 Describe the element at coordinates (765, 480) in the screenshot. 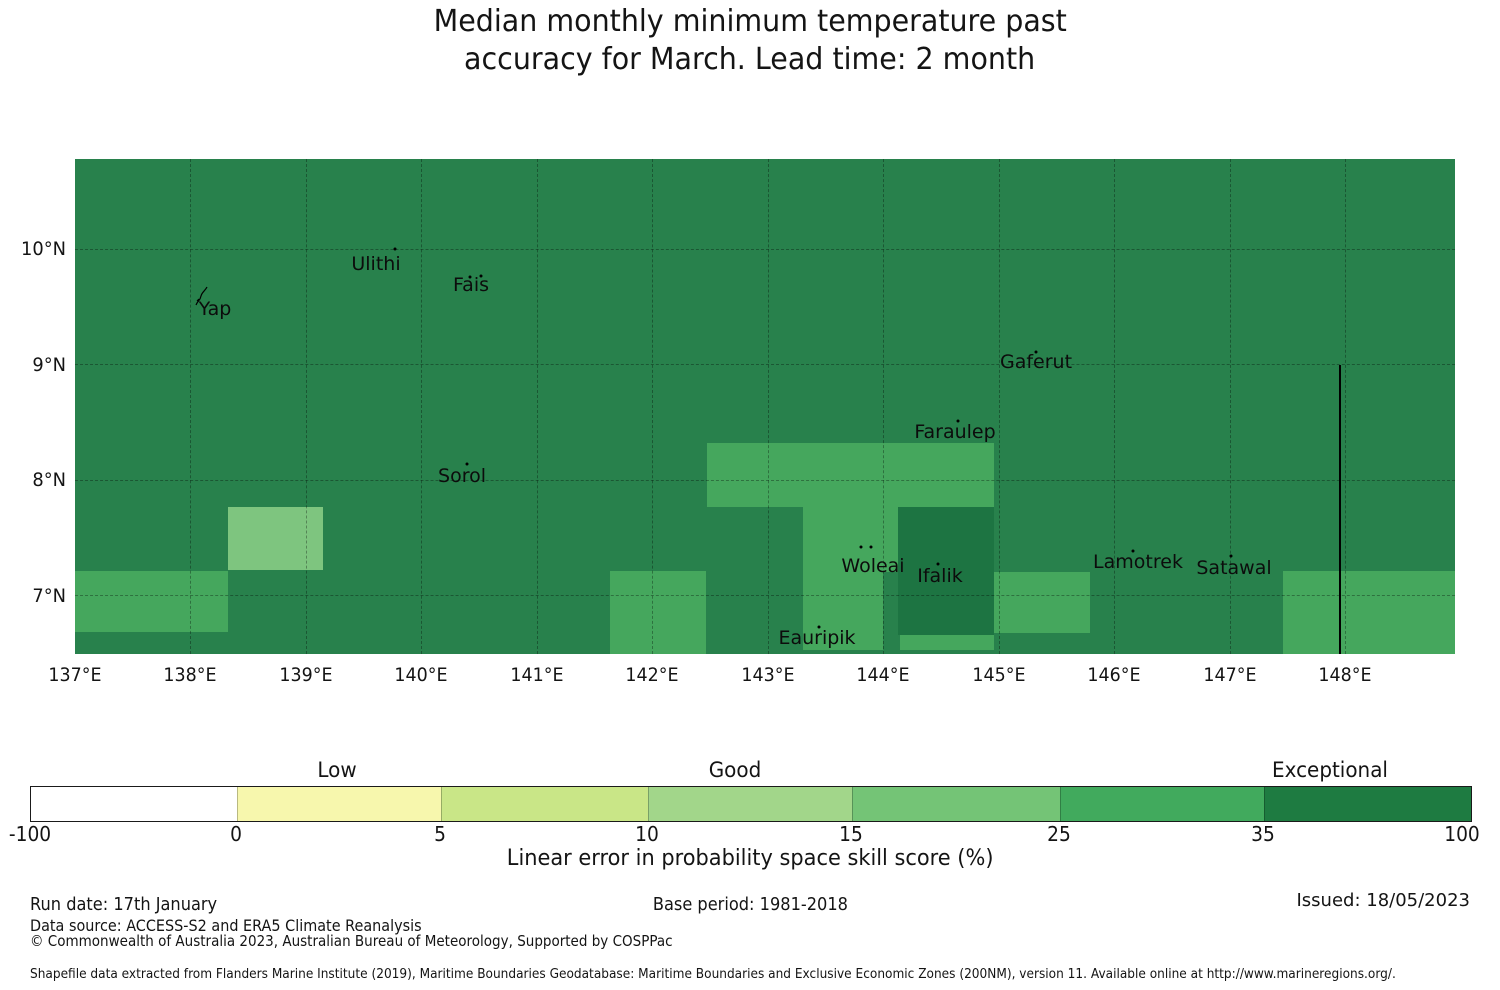

I see `gridline-8n` at that location.